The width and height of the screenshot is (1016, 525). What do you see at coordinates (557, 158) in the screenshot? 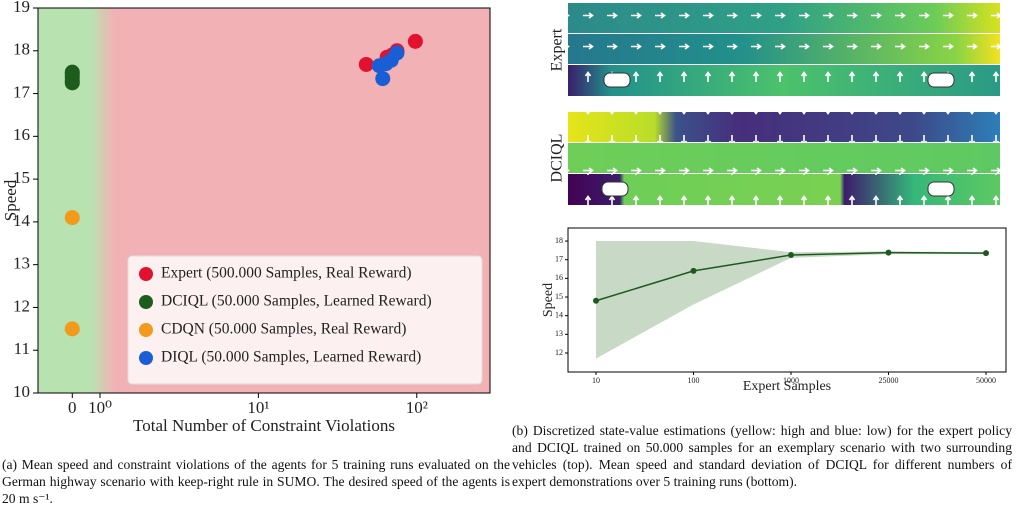
I see `panel-label: DCIQL` at bounding box center [557, 158].